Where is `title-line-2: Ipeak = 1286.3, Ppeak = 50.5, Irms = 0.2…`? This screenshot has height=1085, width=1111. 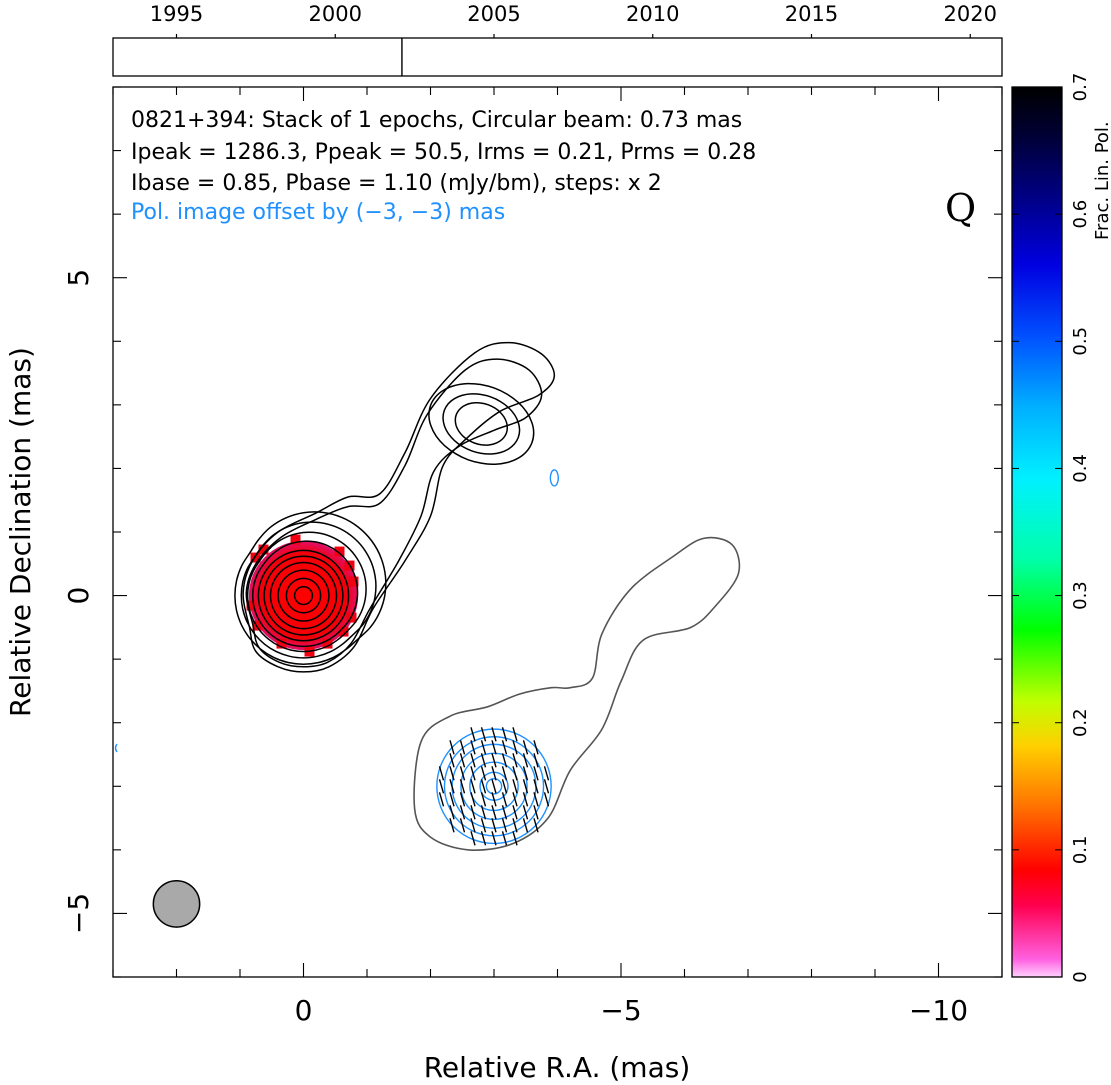 title-line-2: Ipeak = 1286.3, Ppeak = 50.5, Irms = 0.2… is located at coordinates (443, 152).